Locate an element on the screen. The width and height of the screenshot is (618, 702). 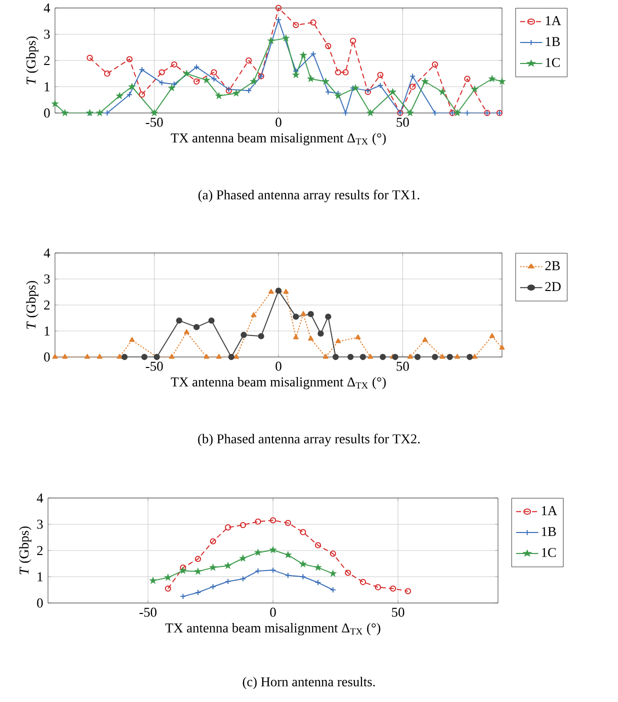
text: (a) Phased antenna array results for TX1. is located at coordinates (309, 196).